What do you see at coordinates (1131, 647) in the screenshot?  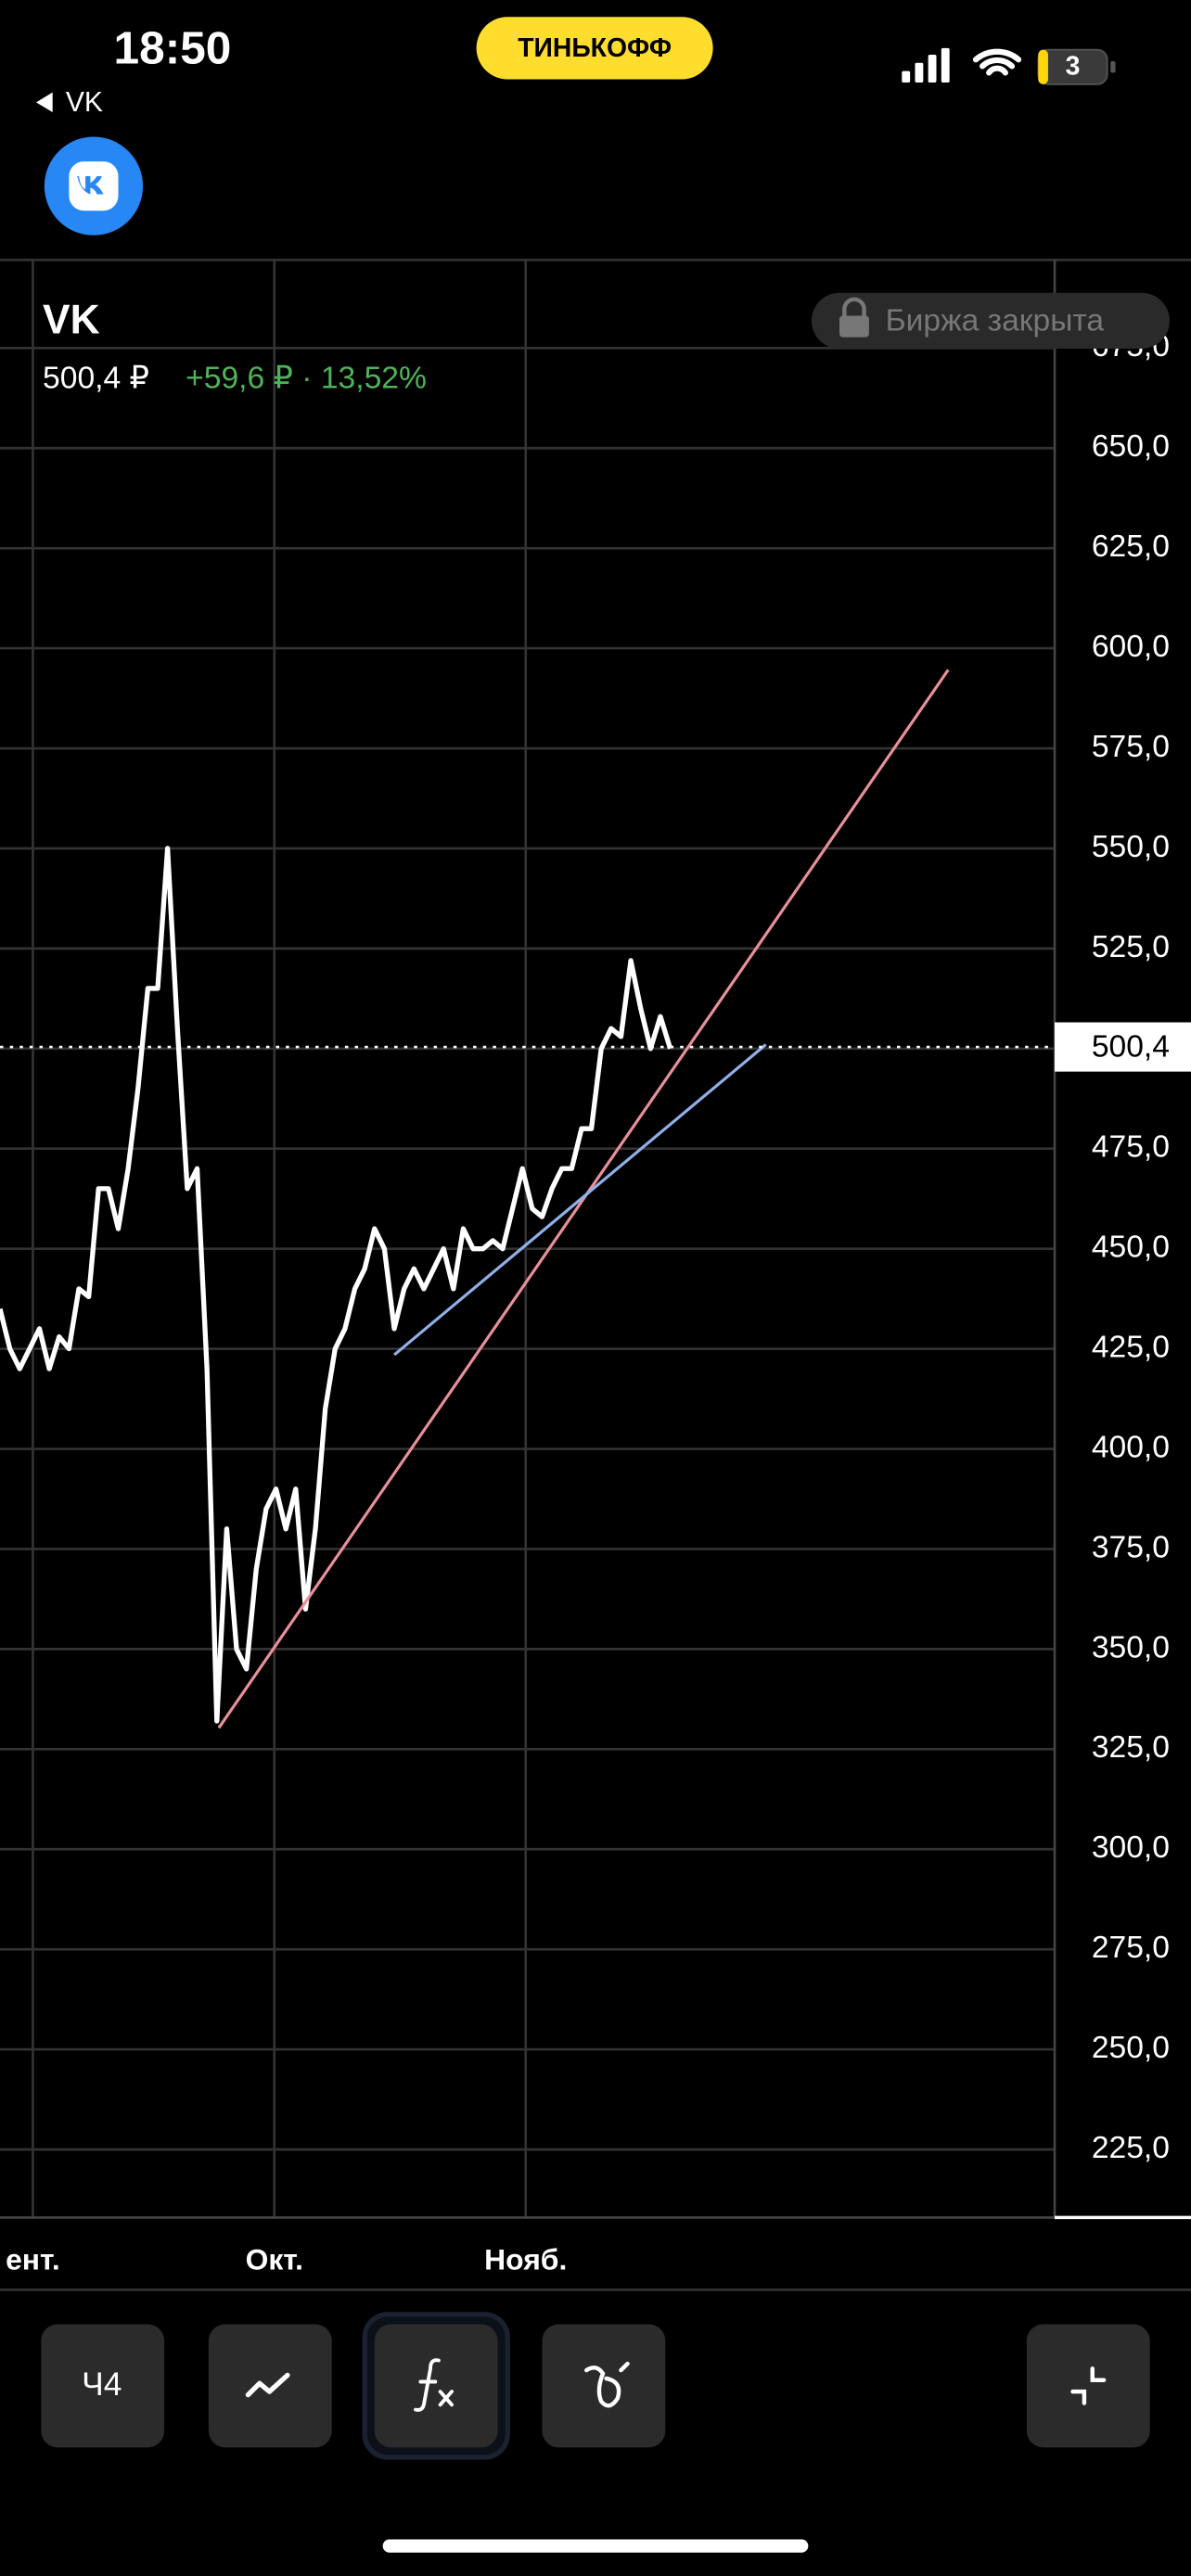 I see `y-tick-label: 600,0` at bounding box center [1131, 647].